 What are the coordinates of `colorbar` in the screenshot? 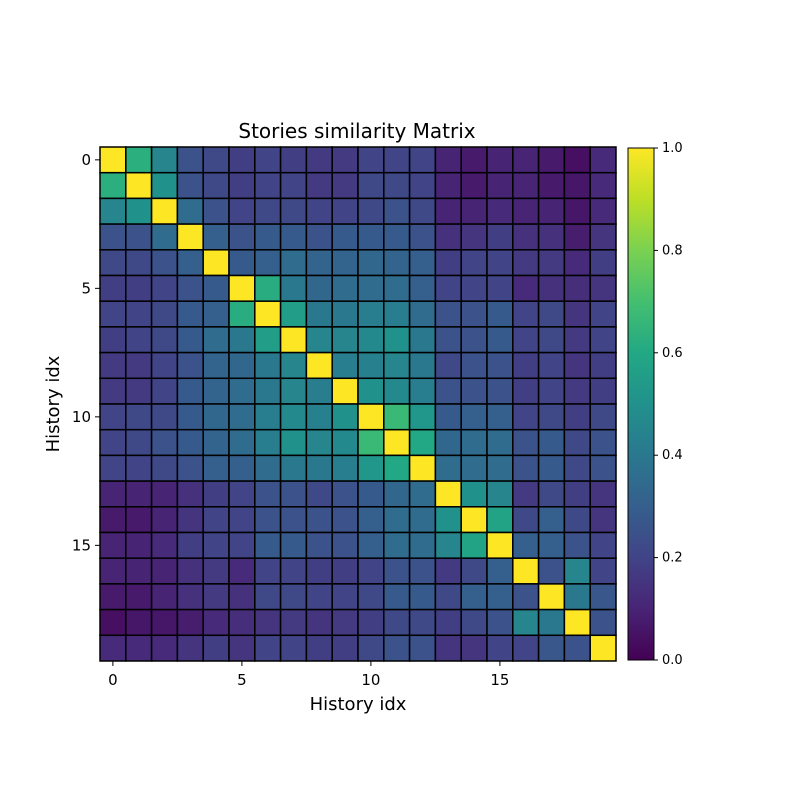 It's located at (641, 404).